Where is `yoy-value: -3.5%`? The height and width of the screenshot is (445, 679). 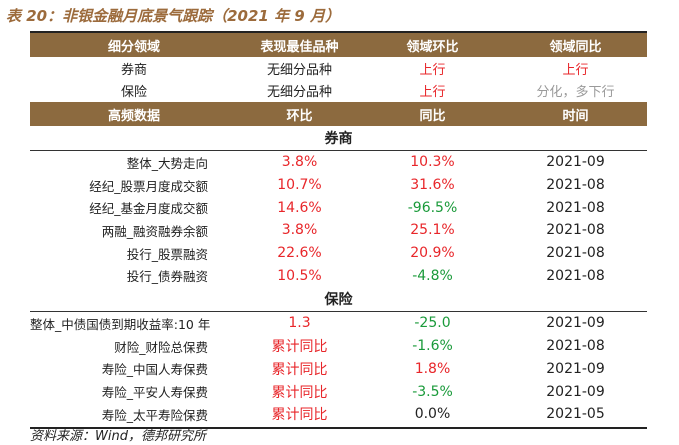 yoy-value: -3.5% is located at coordinates (432, 391).